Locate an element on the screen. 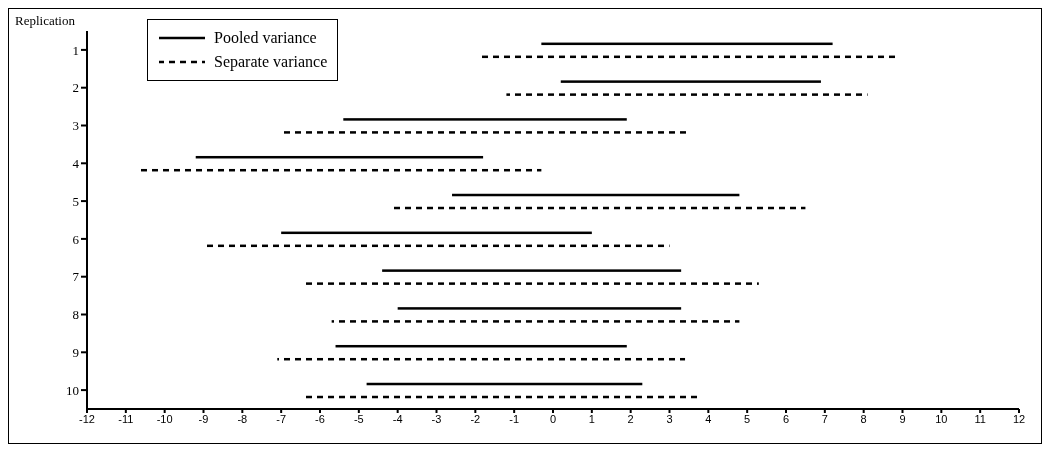  y-tick-label: 5 is located at coordinates (75, 201).